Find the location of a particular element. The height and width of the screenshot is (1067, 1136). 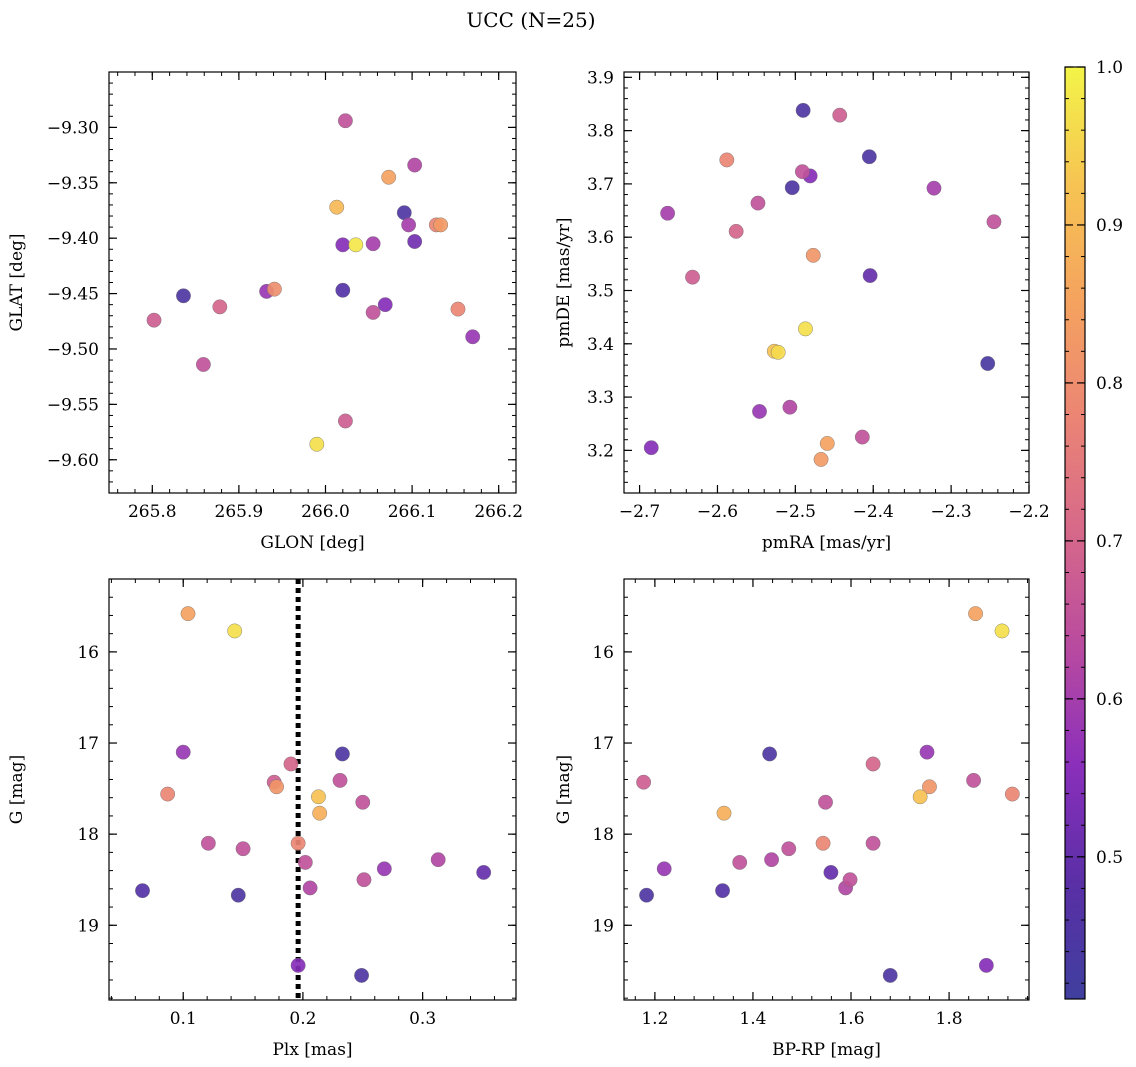

x-tick-label: 1.8 is located at coordinates (949, 1019).